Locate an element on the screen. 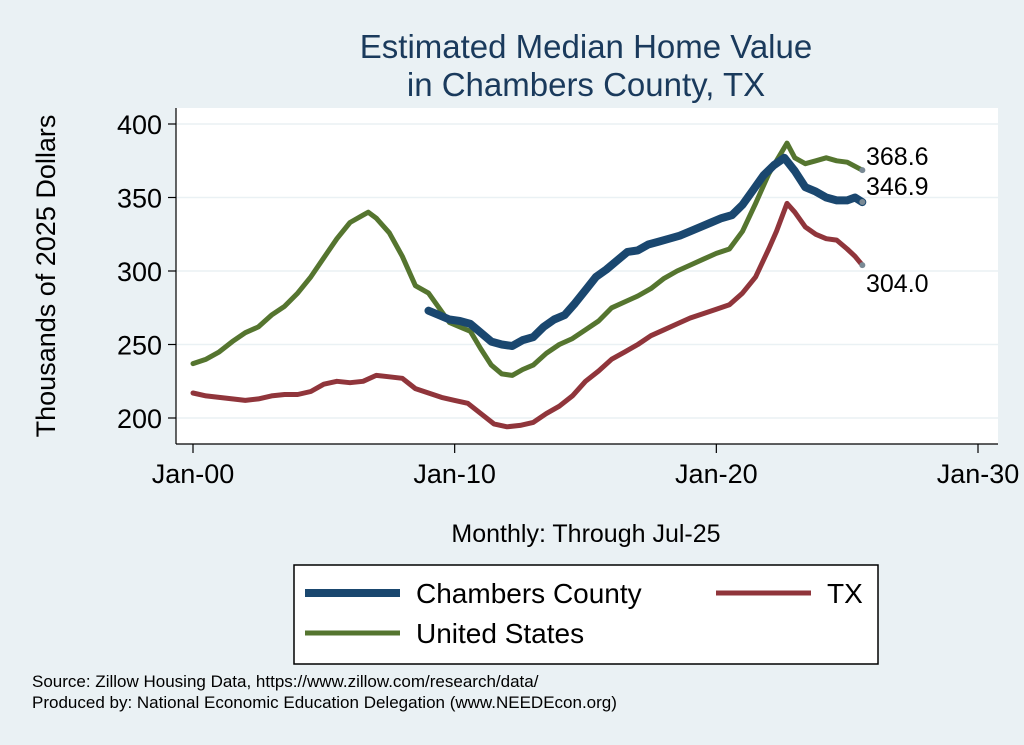 This screenshot has height=745, width=1024. y-tick-label: 250 is located at coordinates (139, 346).